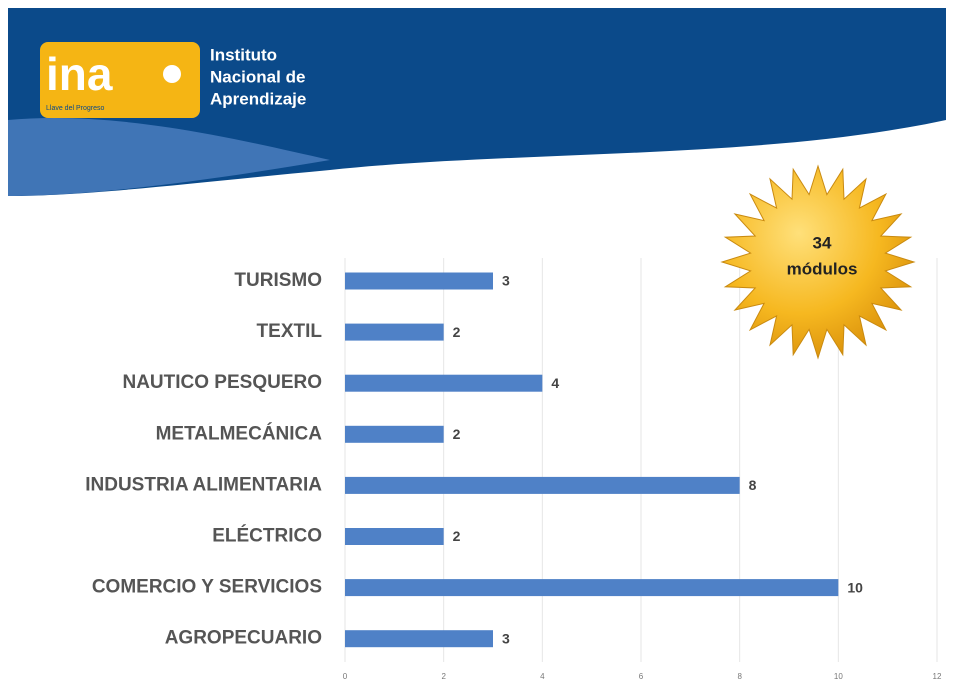 Image resolution: width=954 pixels, height=683 pixels. What do you see at coordinates (822, 268) in the screenshot?
I see `badge-label: módulos` at bounding box center [822, 268].